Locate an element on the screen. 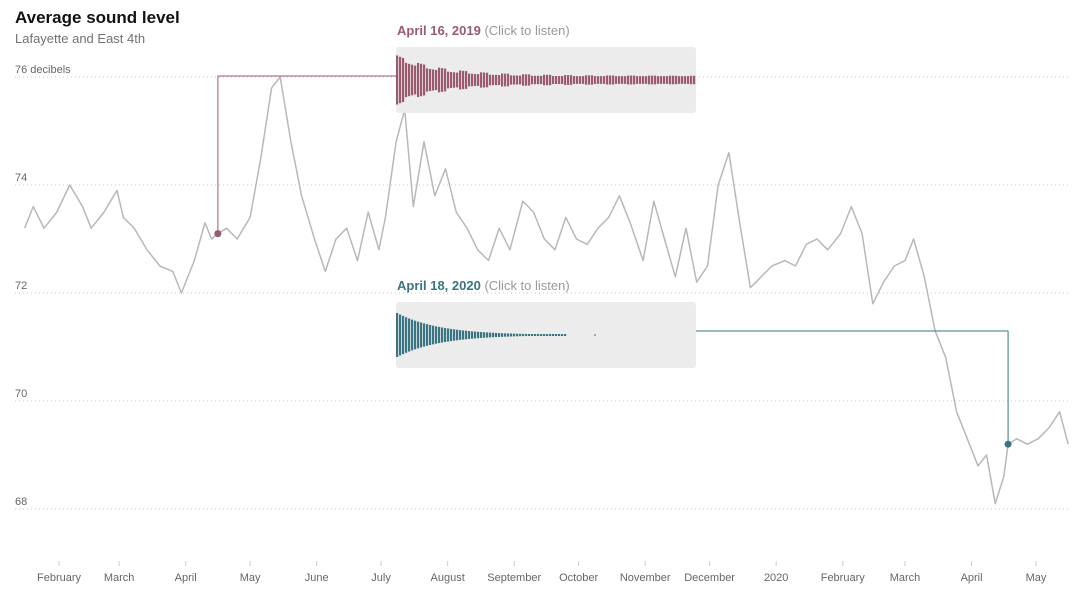 This screenshot has width=1090, height=590. x-tick-label: May is located at coordinates (250, 578).